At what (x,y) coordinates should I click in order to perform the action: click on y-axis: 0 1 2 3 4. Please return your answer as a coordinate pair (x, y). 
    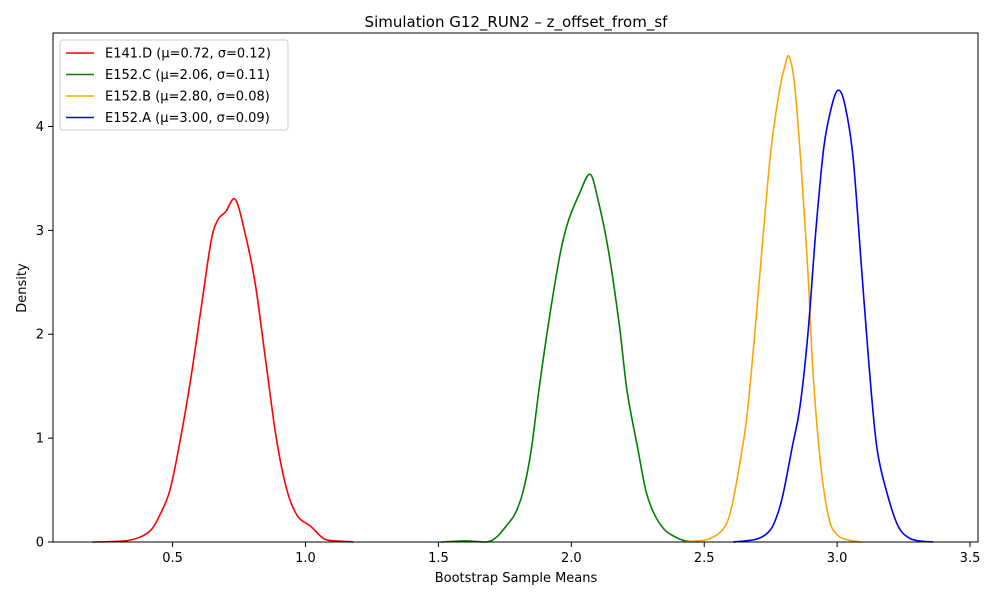
    Looking at the image, I should click on (44, 335).